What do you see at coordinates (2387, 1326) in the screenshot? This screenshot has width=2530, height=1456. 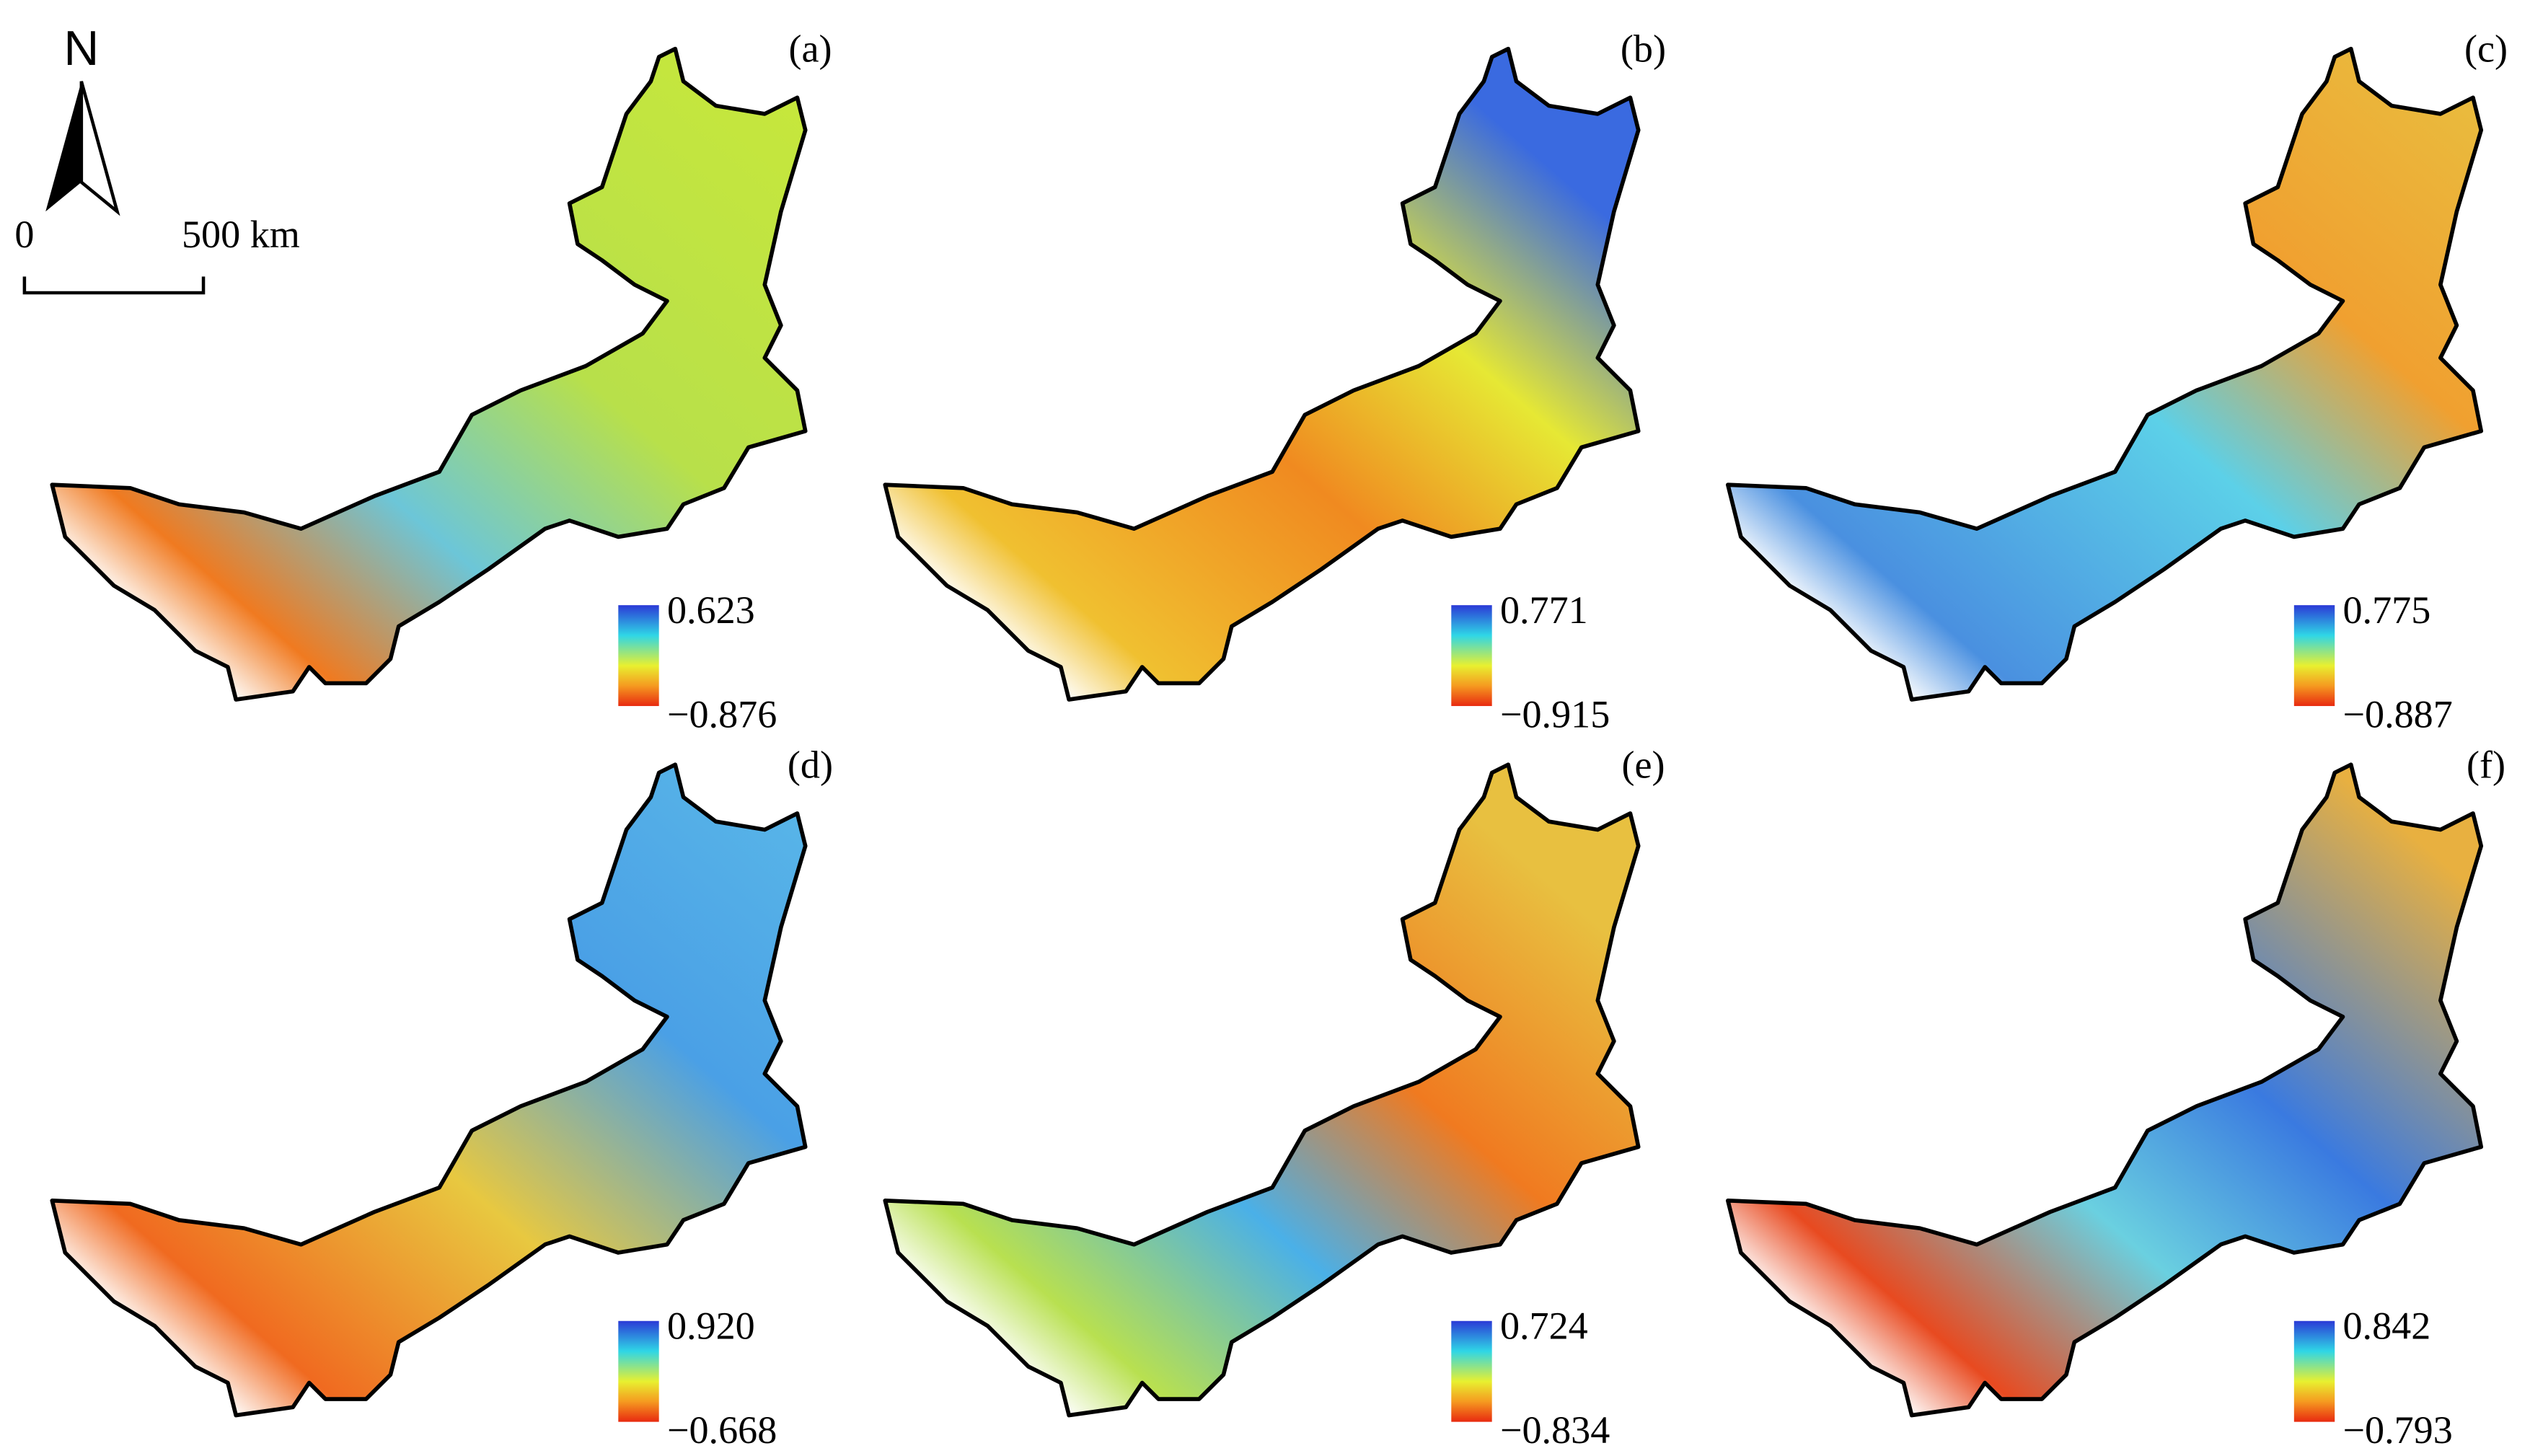 I see `legend-max: 0.842` at bounding box center [2387, 1326].